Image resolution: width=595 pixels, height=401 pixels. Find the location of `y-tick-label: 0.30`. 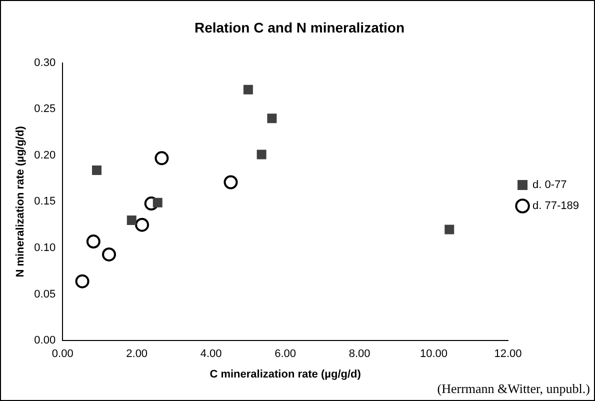

y-tick-label: 0.30 is located at coordinates (45, 62).